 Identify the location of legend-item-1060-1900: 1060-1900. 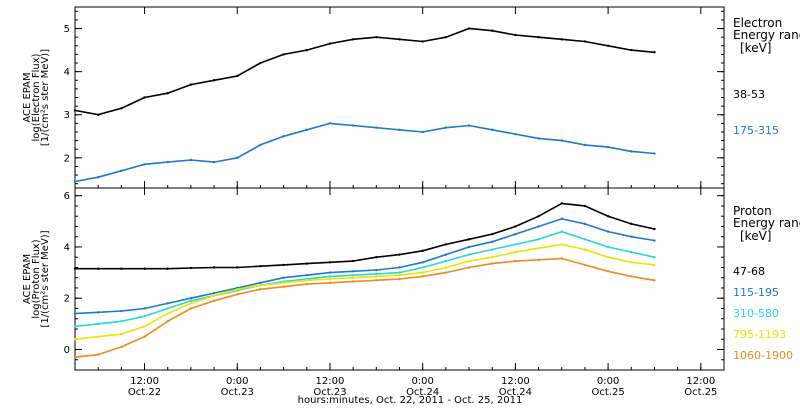
(763, 355).